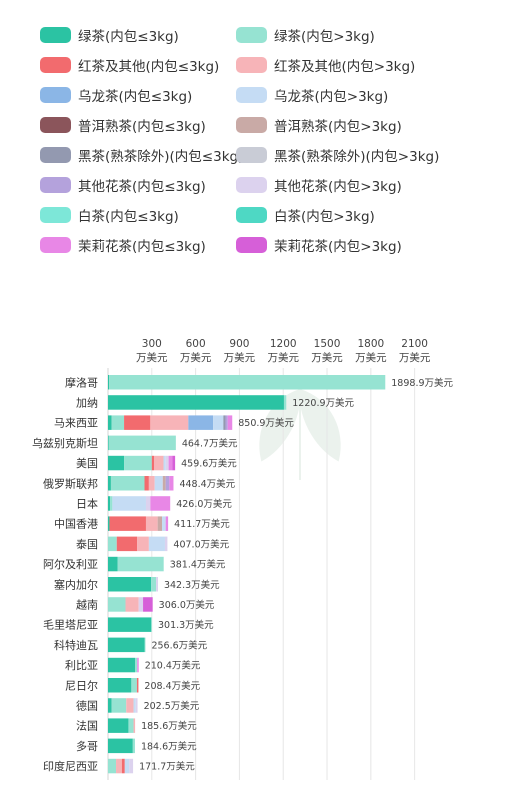 This screenshot has width=506, height=800. Describe the element at coordinates (76, 584) in the screenshot. I see `category-label: 塞内加尔` at that location.